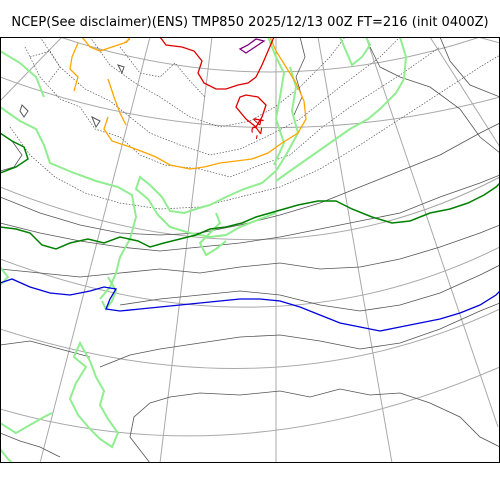 Image resolution: width=500 pixels, height=500 pixels. Describe the element at coordinates (72, 96) in the screenshot. I see `small-islands` at that location.